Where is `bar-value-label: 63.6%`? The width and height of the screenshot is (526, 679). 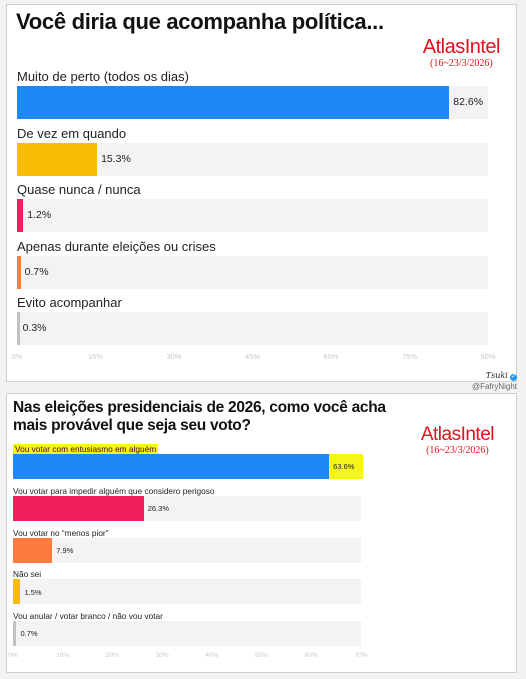
bar-value-label: 63.6% is located at coordinates (344, 467).